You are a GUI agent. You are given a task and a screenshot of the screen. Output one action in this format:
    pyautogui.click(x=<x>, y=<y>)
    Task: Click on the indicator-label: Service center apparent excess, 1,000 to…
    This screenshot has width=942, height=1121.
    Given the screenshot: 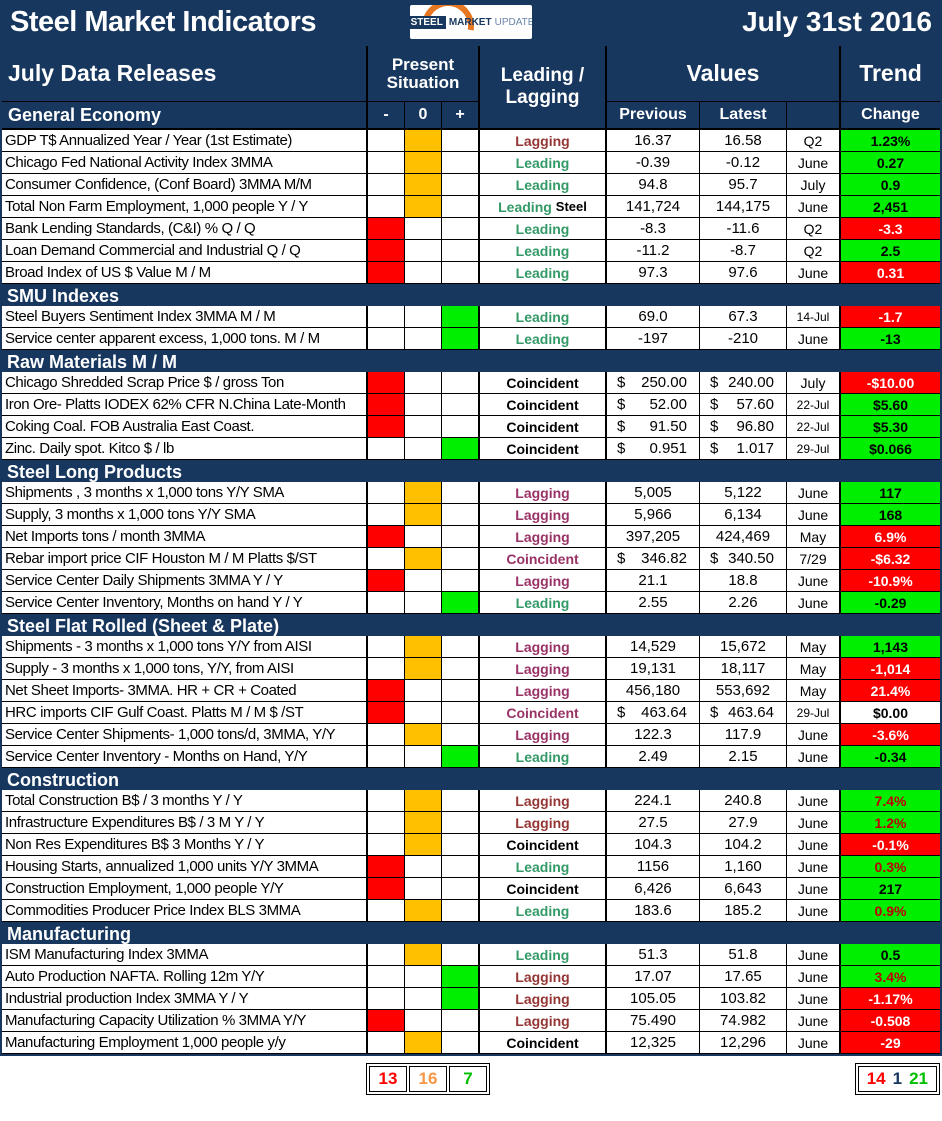 What is the action you would take?
    pyautogui.click(x=185, y=339)
    